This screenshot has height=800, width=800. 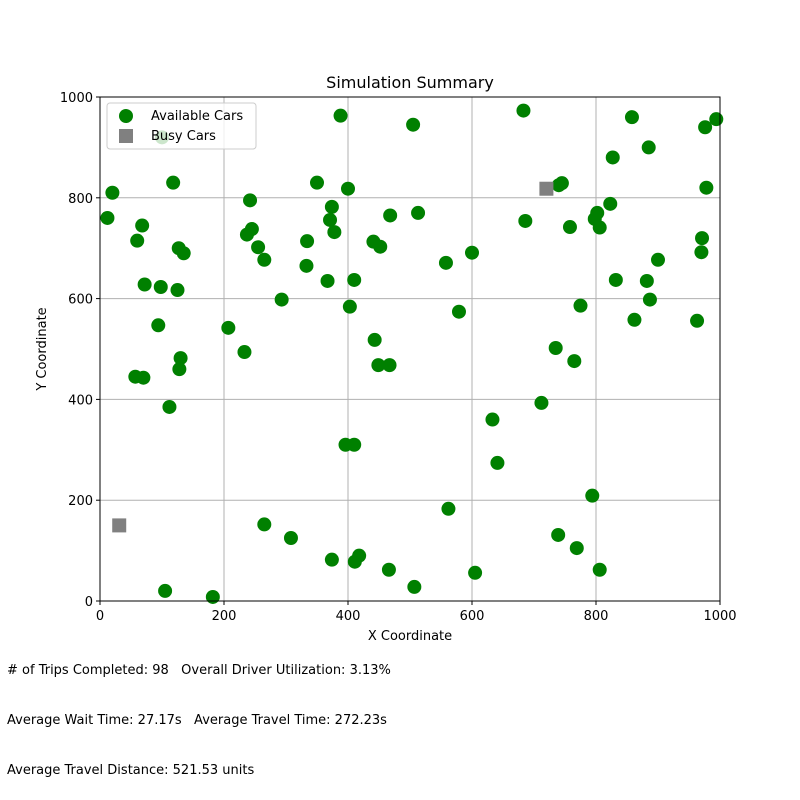 I want to click on y-tick-label: 800, so click(x=80, y=199).